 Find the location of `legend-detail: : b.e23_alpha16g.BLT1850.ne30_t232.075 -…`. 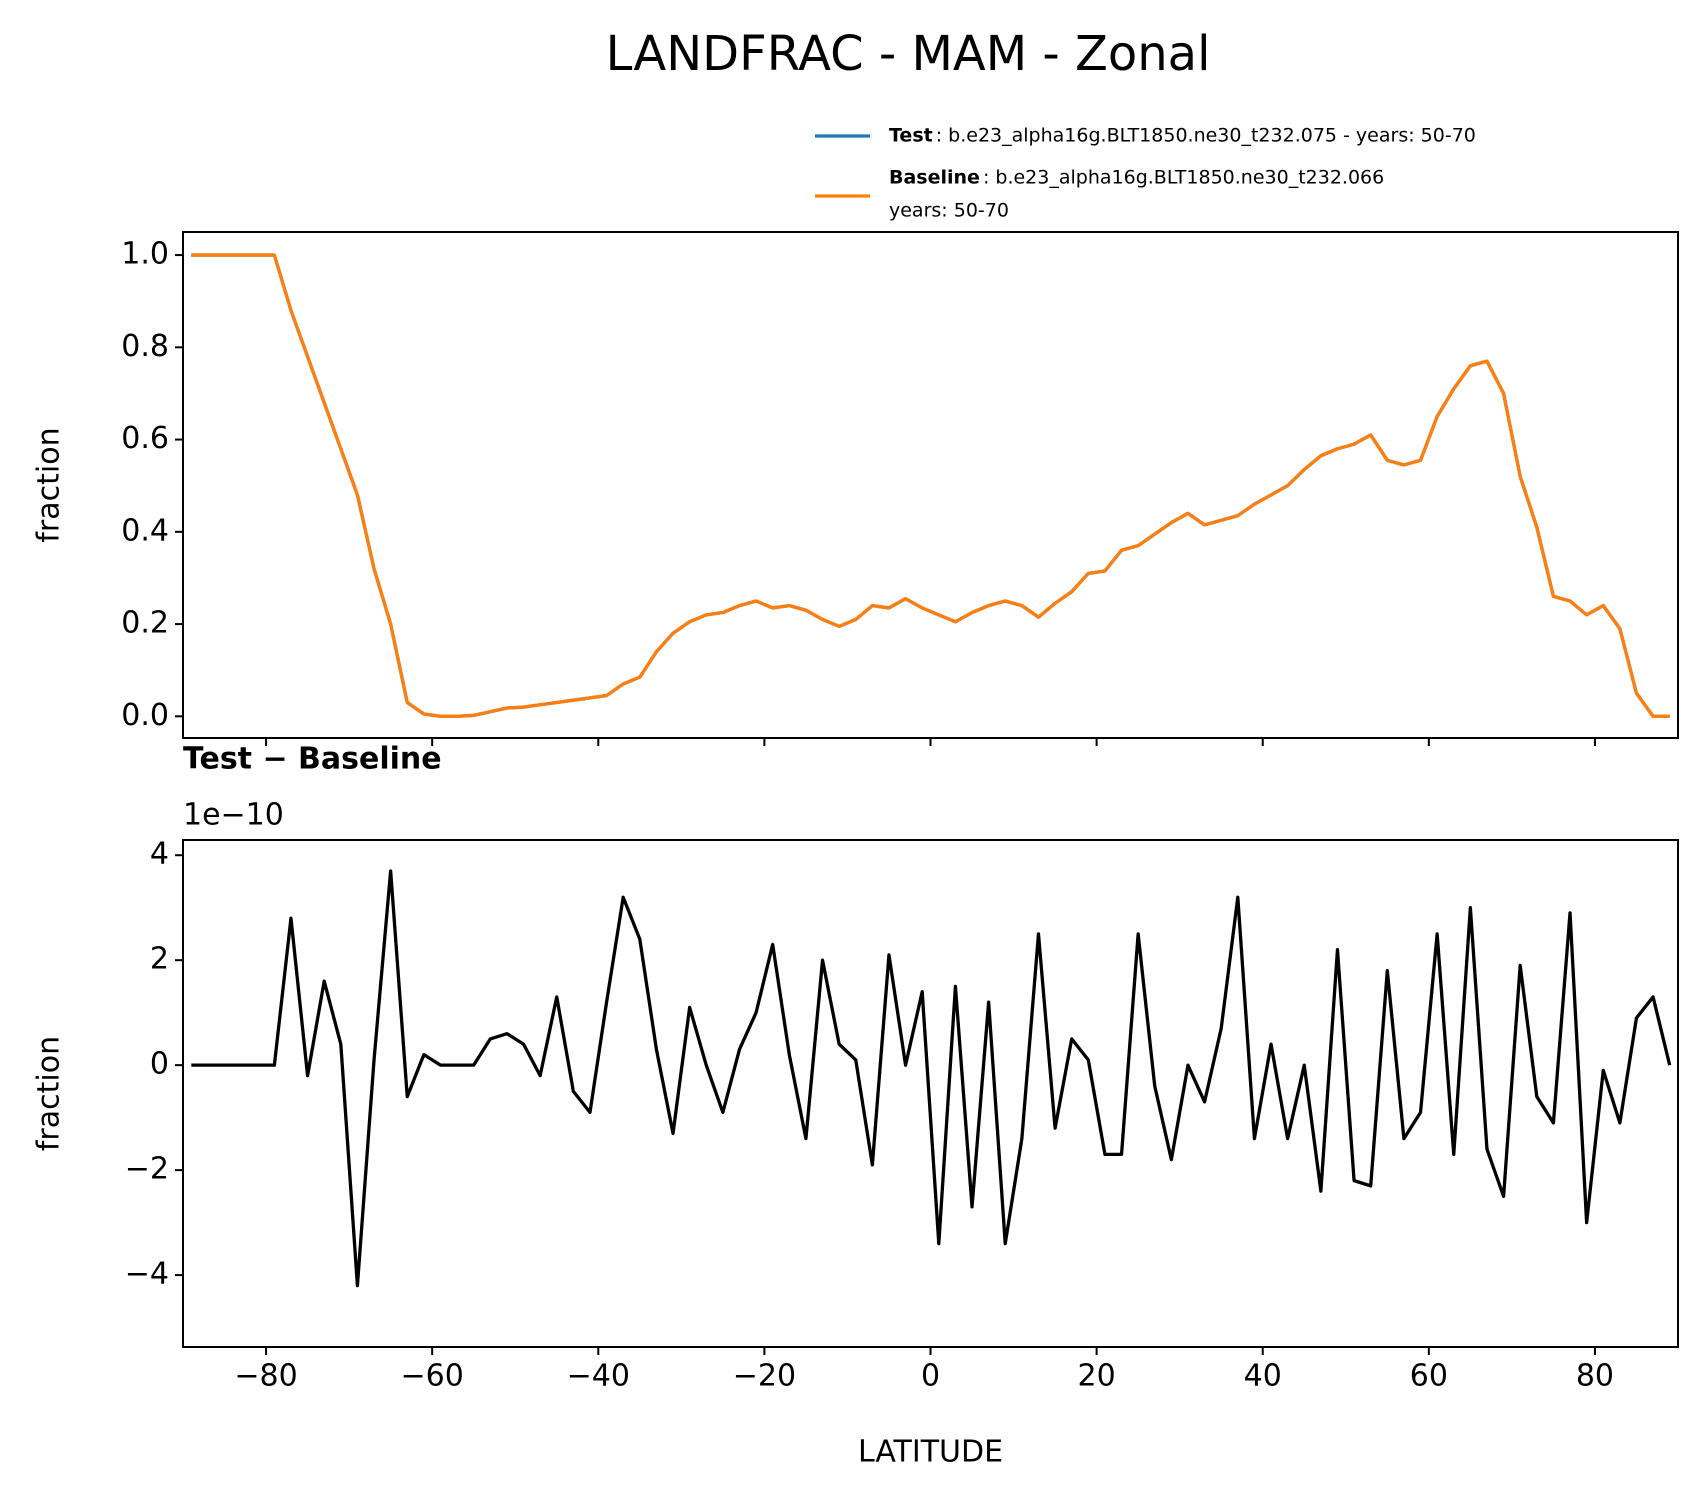

legend-detail: : b.e23_alpha16g.BLT1850.ne30_t232.075 -… is located at coordinates (1206, 136).